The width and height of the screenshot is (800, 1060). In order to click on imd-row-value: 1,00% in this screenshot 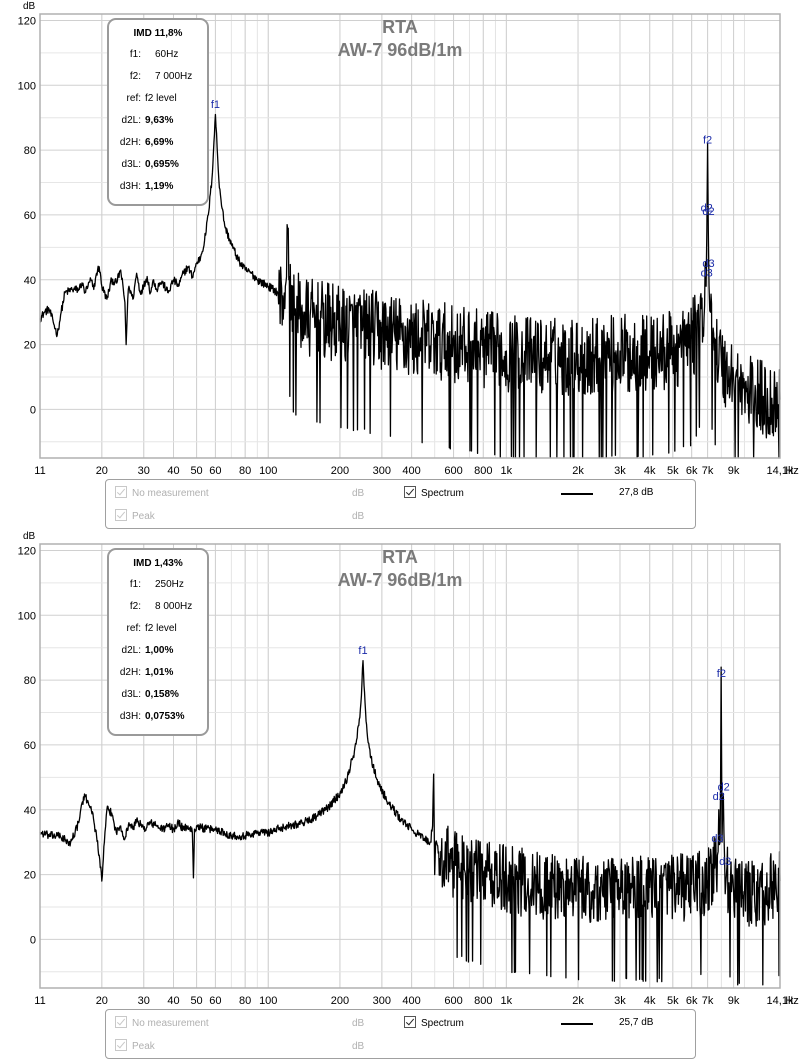, I will do `click(159, 650)`.